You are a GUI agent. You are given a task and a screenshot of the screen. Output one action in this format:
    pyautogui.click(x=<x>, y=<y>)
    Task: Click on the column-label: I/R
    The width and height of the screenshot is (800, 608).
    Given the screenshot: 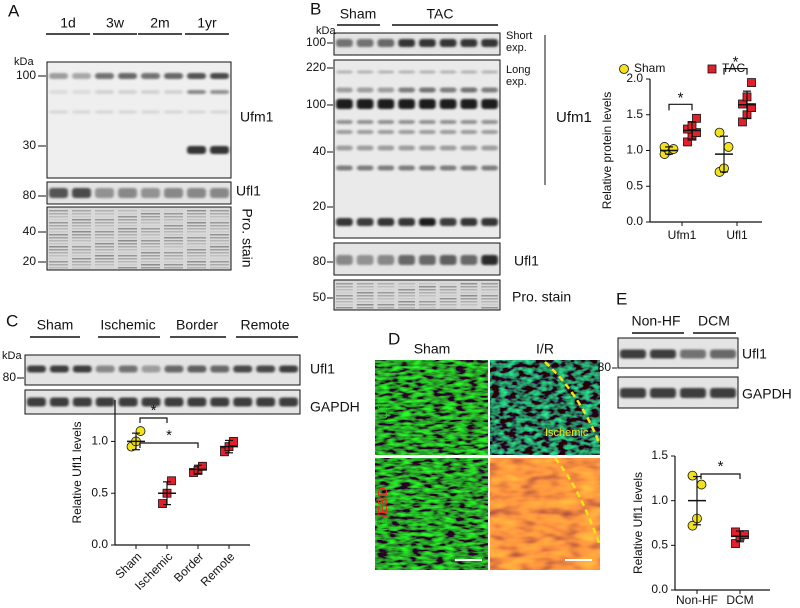 What is the action you would take?
    pyautogui.click(x=545, y=349)
    